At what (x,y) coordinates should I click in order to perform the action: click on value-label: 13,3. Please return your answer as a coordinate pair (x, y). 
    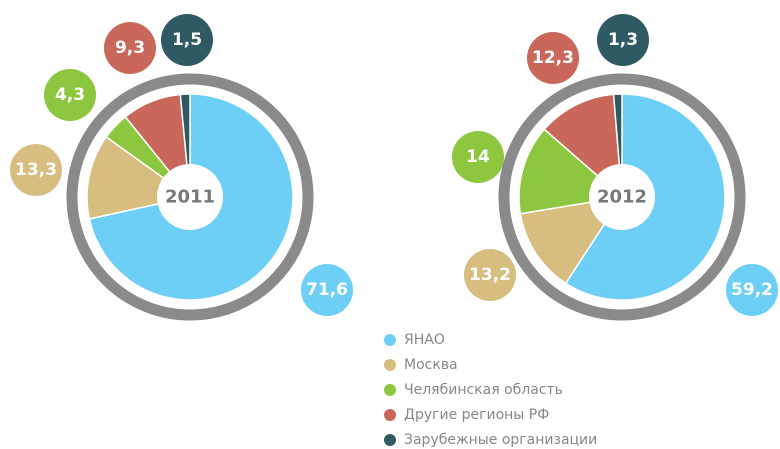
    Looking at the image, I should click on (36, 170).